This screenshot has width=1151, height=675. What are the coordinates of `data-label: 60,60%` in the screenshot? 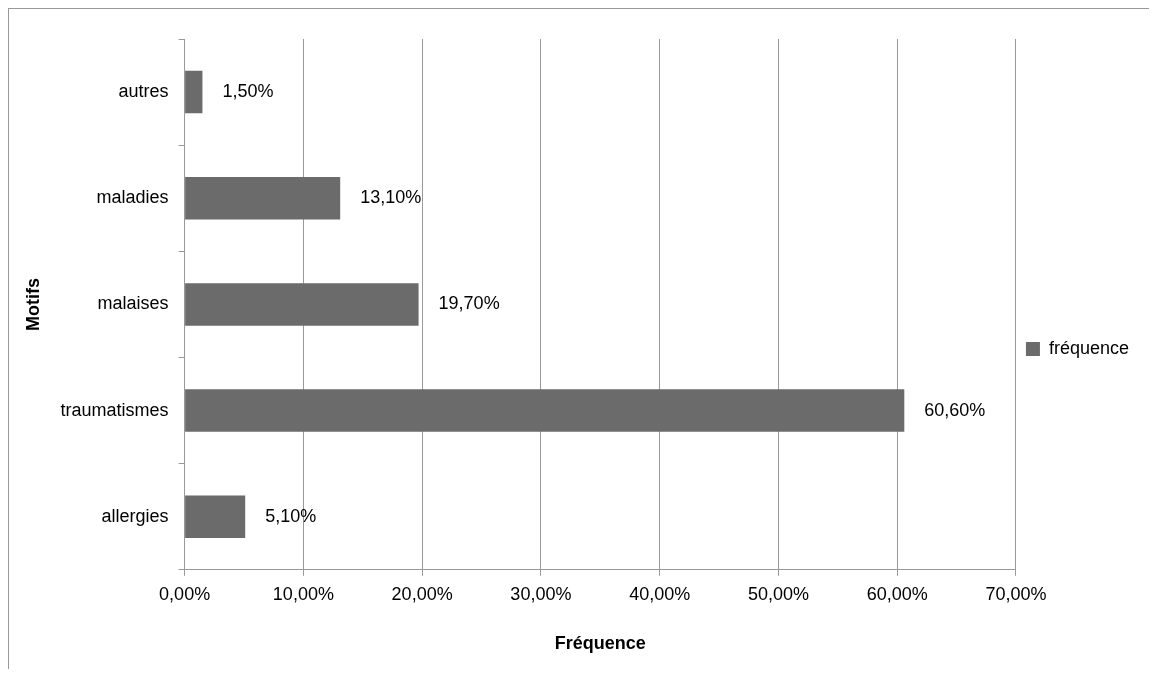 It's located at (955, 409).